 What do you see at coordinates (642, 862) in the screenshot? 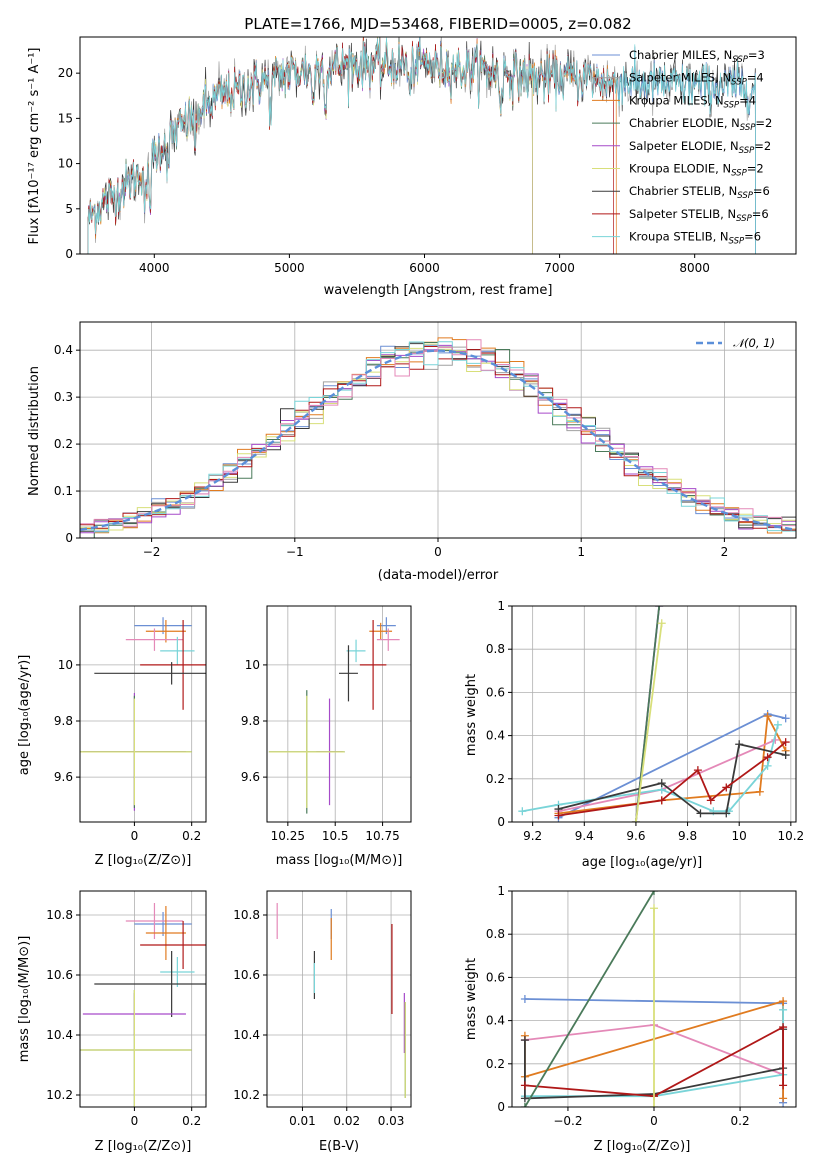
I see `massweight-vs-age-xlabel: age [log₁₀(age/yr)]` at bounding box center [642, 862].